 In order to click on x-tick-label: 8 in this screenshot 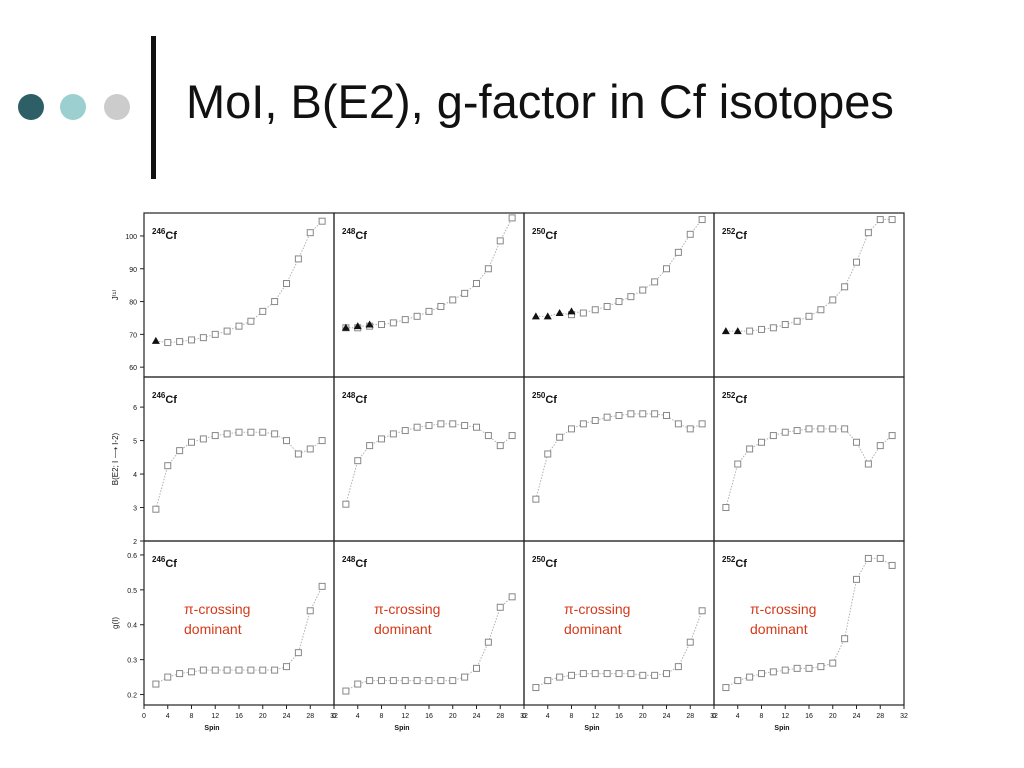, I will do `click(382, 716)`.